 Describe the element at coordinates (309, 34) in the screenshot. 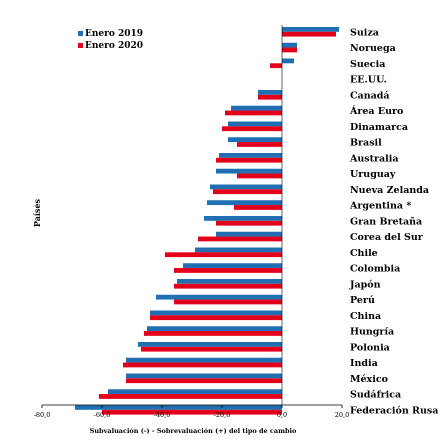

I see `bar-enero-2020-suiza` at that location.